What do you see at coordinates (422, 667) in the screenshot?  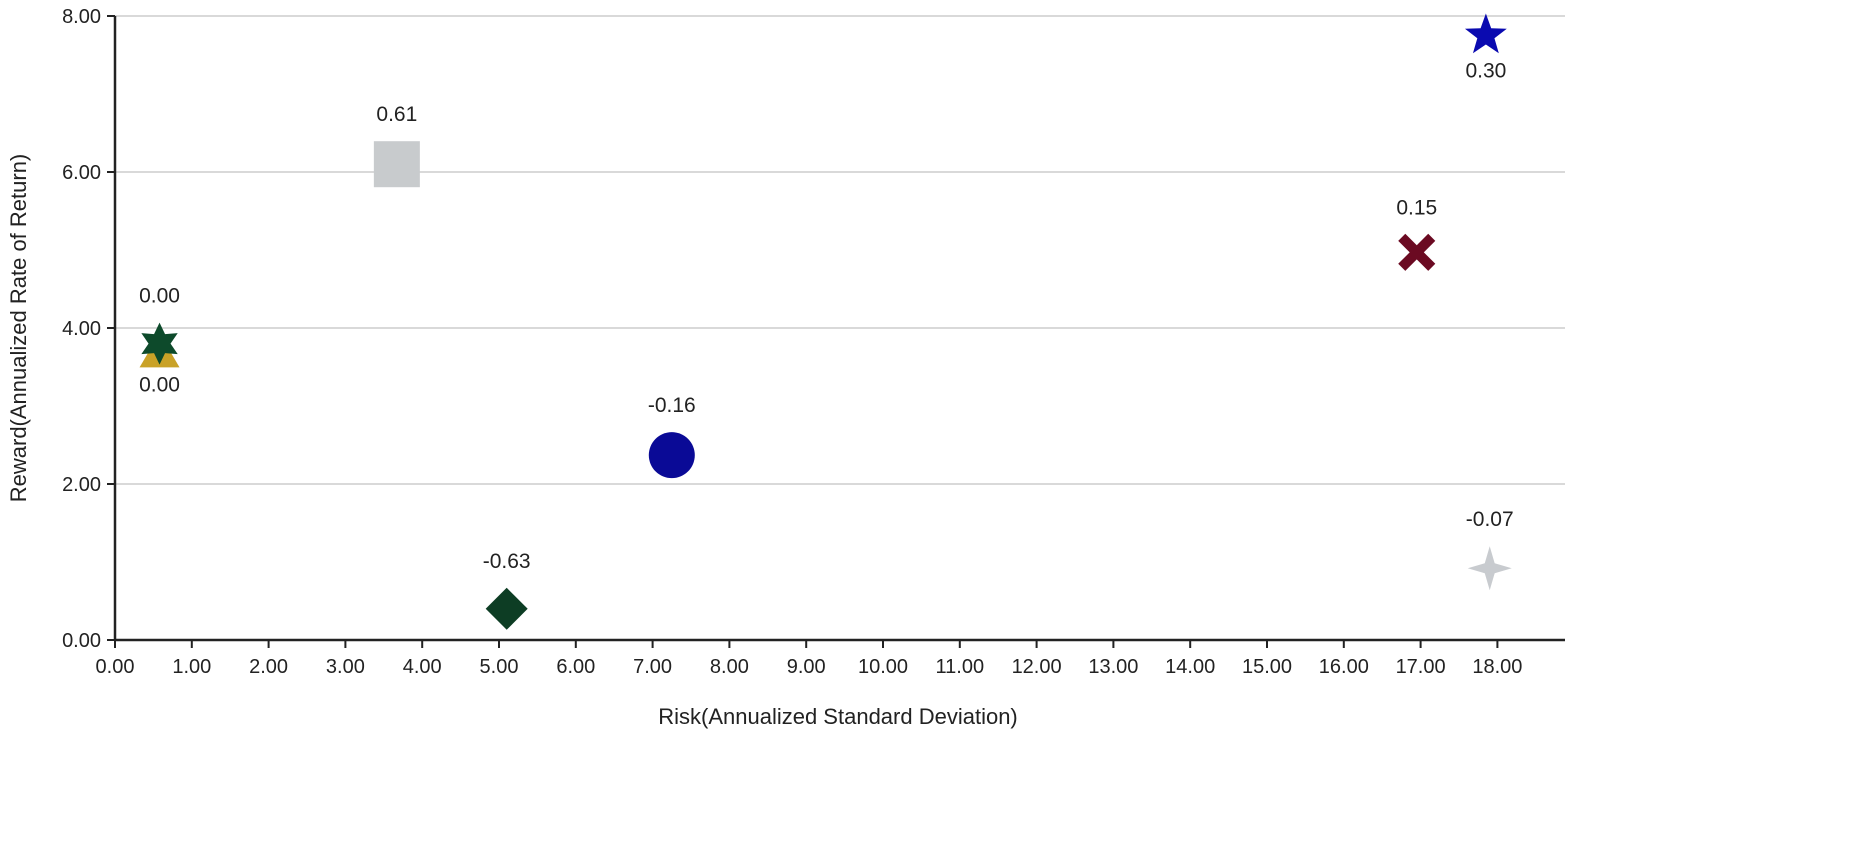 I see `x-tick-label: 4.00` at bounding box center [422, 667].